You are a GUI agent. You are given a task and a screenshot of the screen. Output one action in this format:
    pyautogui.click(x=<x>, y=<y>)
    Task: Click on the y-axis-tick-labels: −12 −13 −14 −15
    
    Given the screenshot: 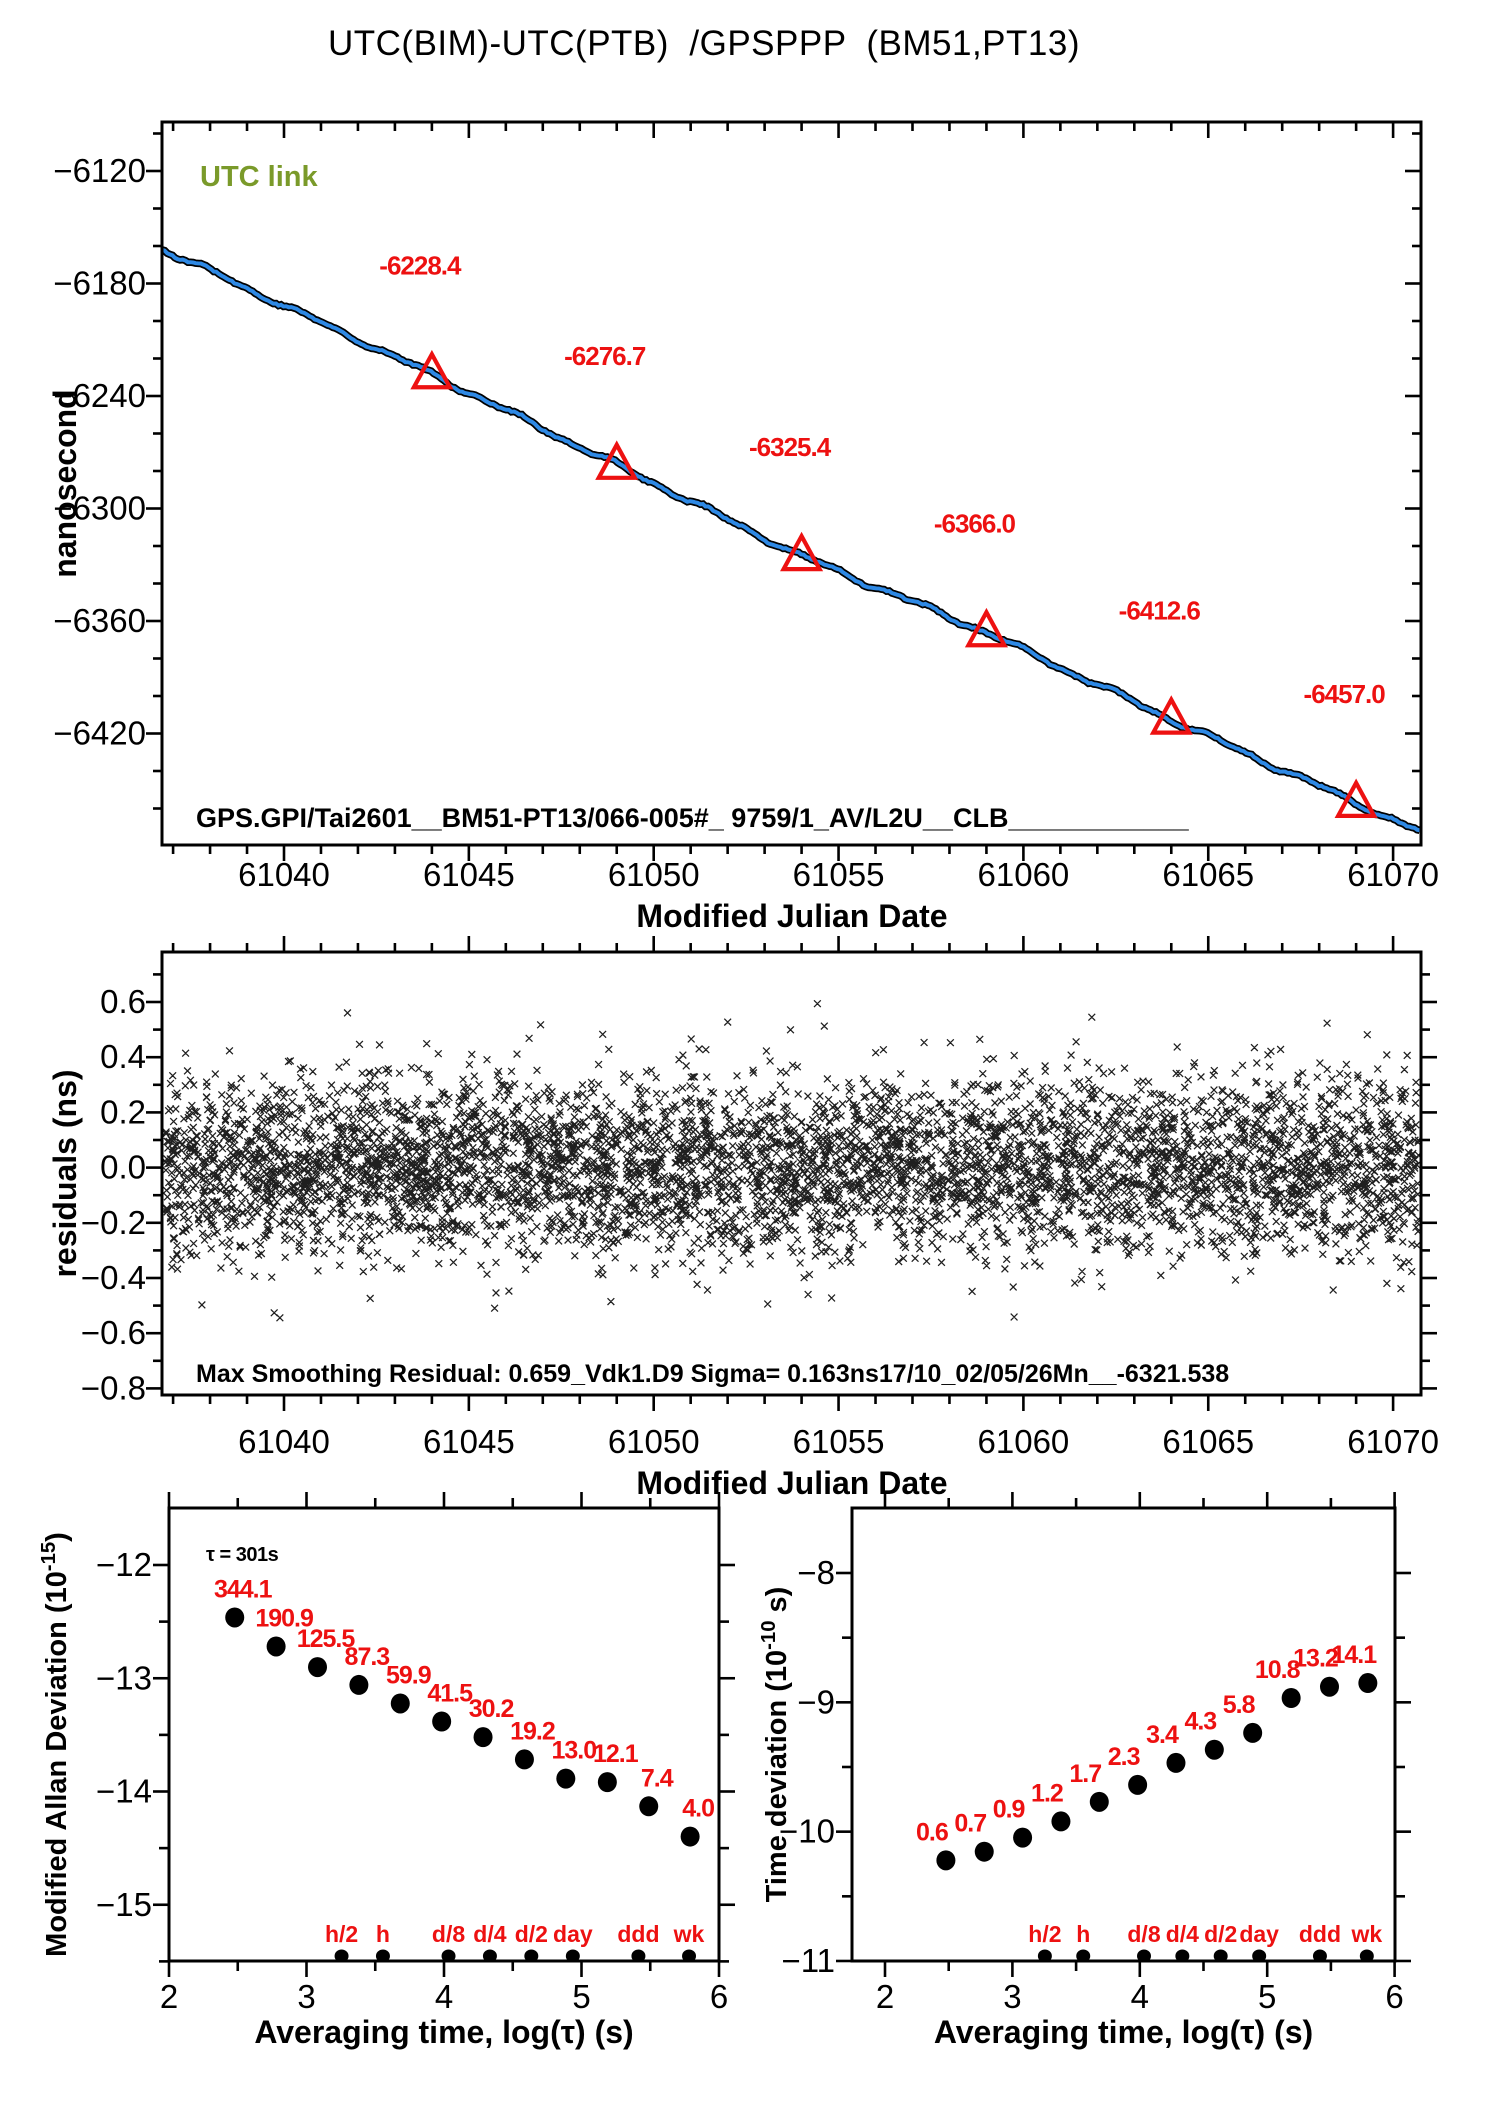 What is the action you would take?
    pyautogui.click(x=124, y=1734)
    